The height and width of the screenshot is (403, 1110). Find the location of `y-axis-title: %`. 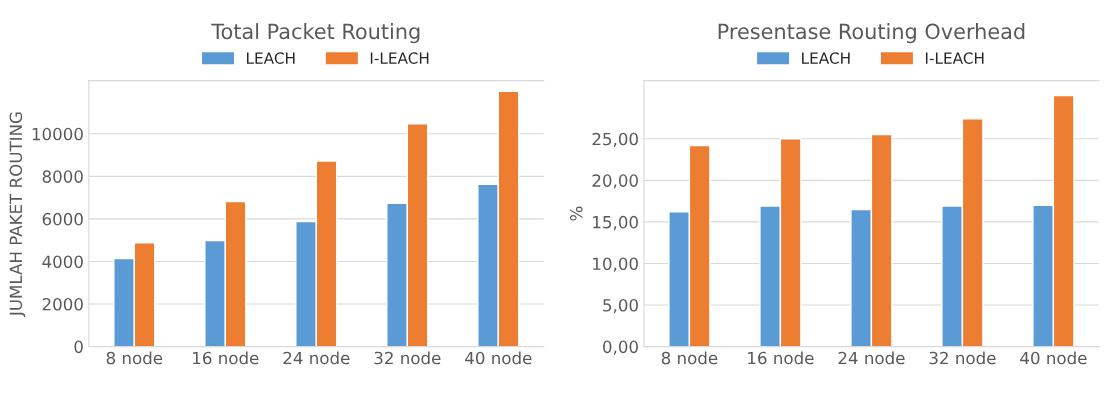

y-axis-title: % is located at coordinates (576, 213).